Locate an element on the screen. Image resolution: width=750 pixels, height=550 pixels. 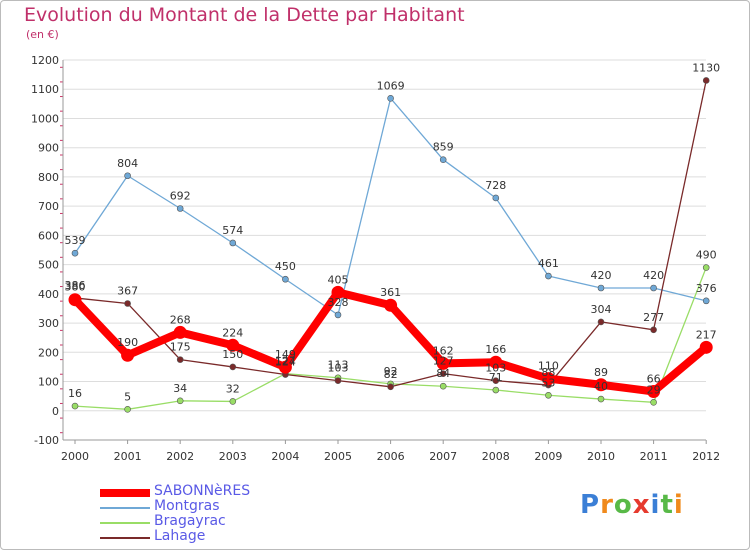
data-label: 367 is located at coordinates (127, 290).